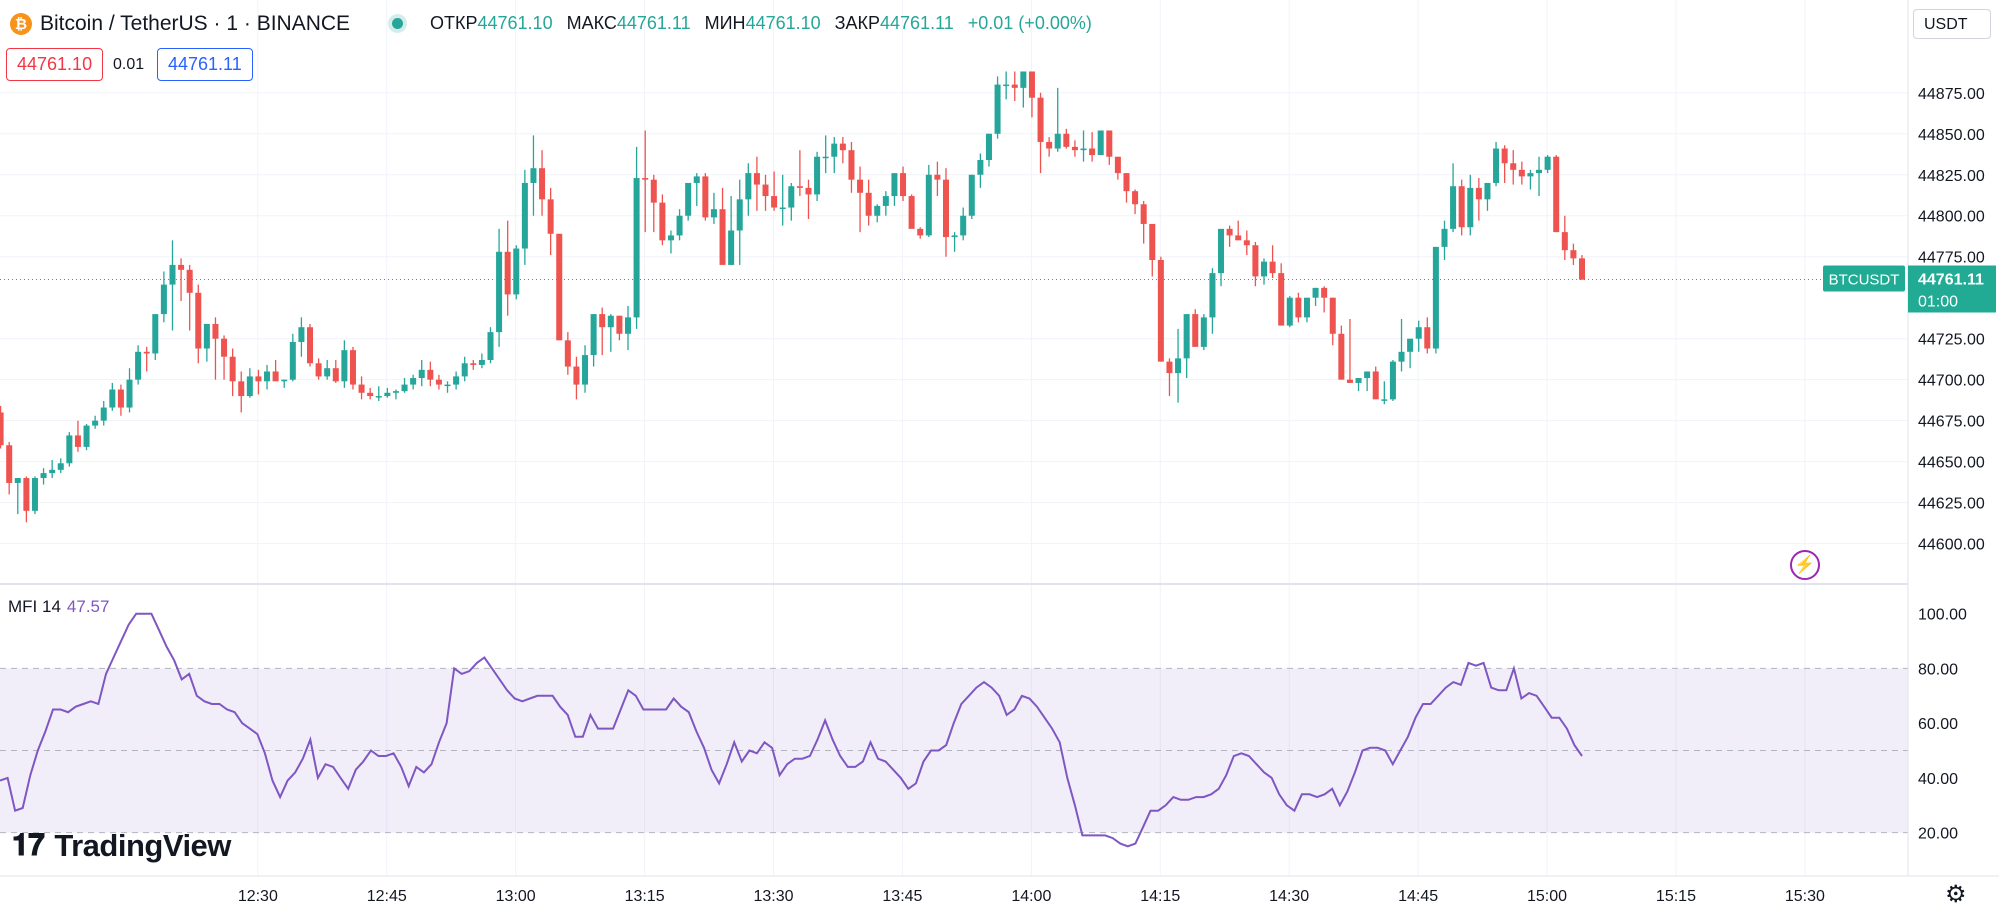 Image resolution: width=1999 pixels, height=919 pixels. What do you see at coordinates (129, 64) in the screenshot?
I see `spread-value: 0.01` at bounding box center [129, 64].